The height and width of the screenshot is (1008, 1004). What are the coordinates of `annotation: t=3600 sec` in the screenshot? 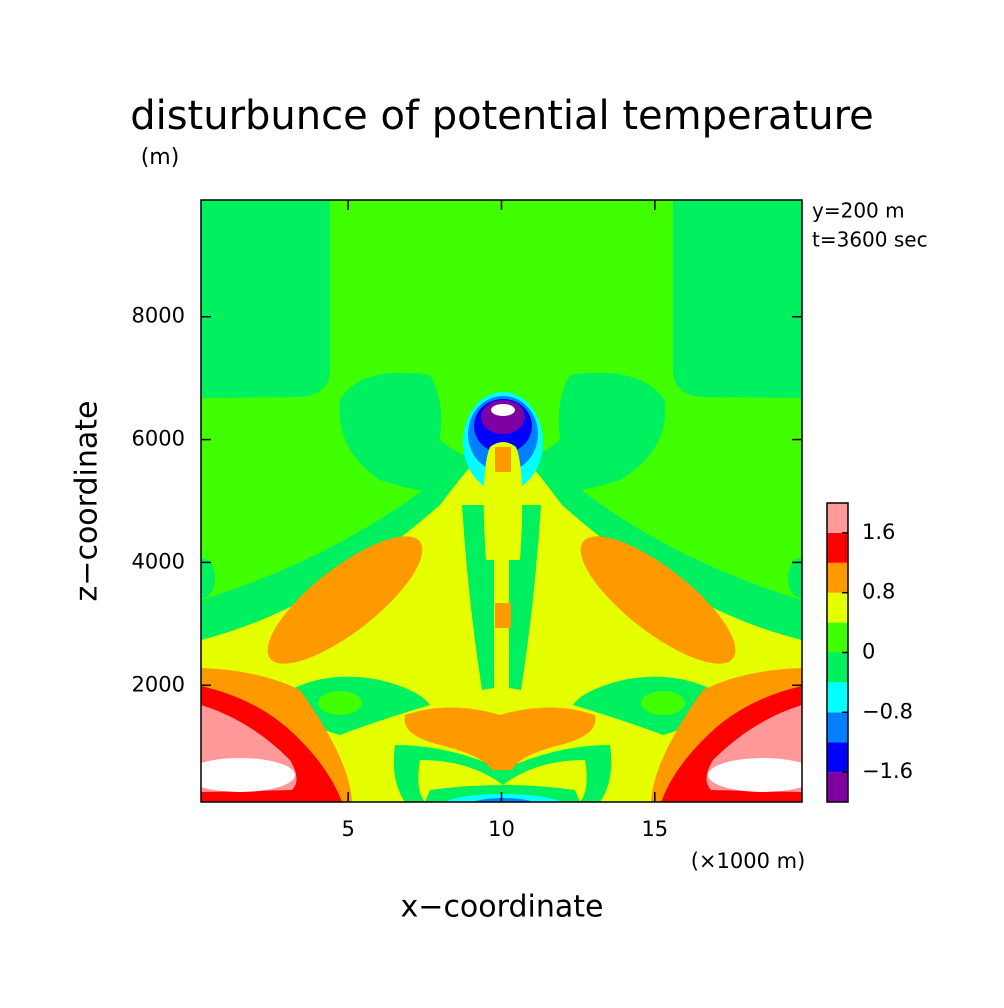 It's located at (870, 240).